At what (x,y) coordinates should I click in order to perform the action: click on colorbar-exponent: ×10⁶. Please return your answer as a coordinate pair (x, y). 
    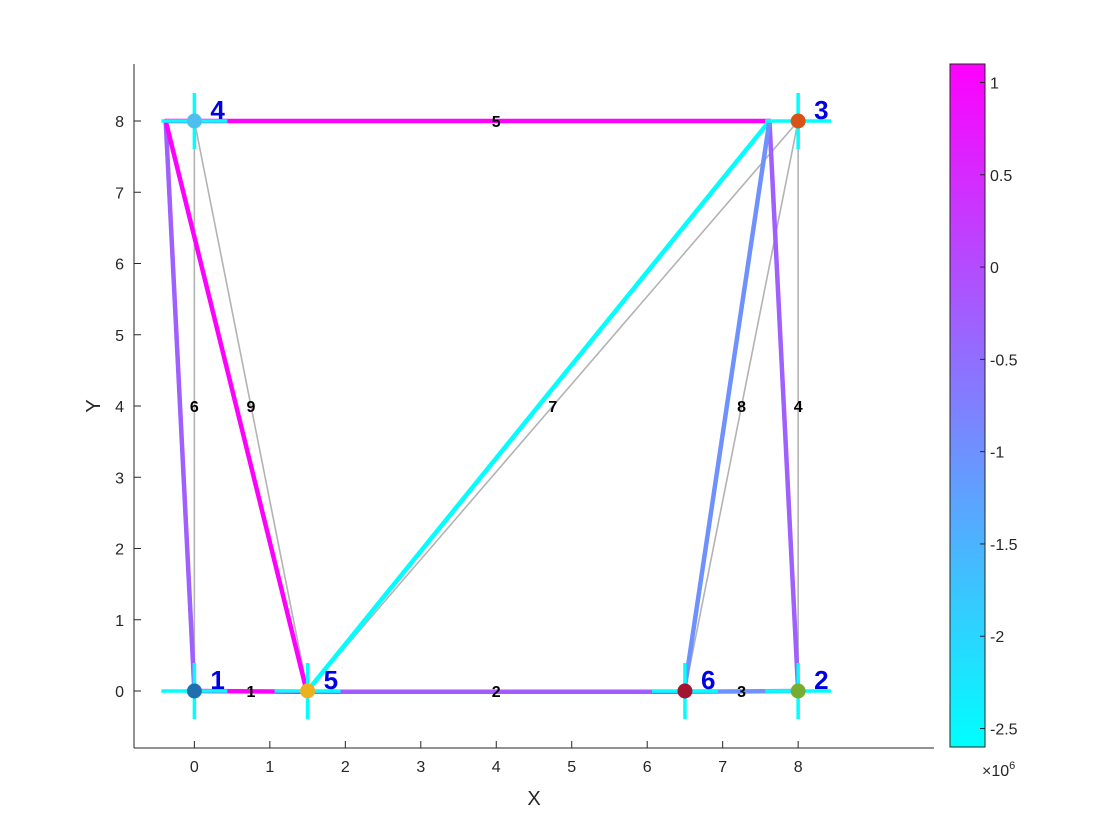
    Looking at the image, I should click on (998, 770).